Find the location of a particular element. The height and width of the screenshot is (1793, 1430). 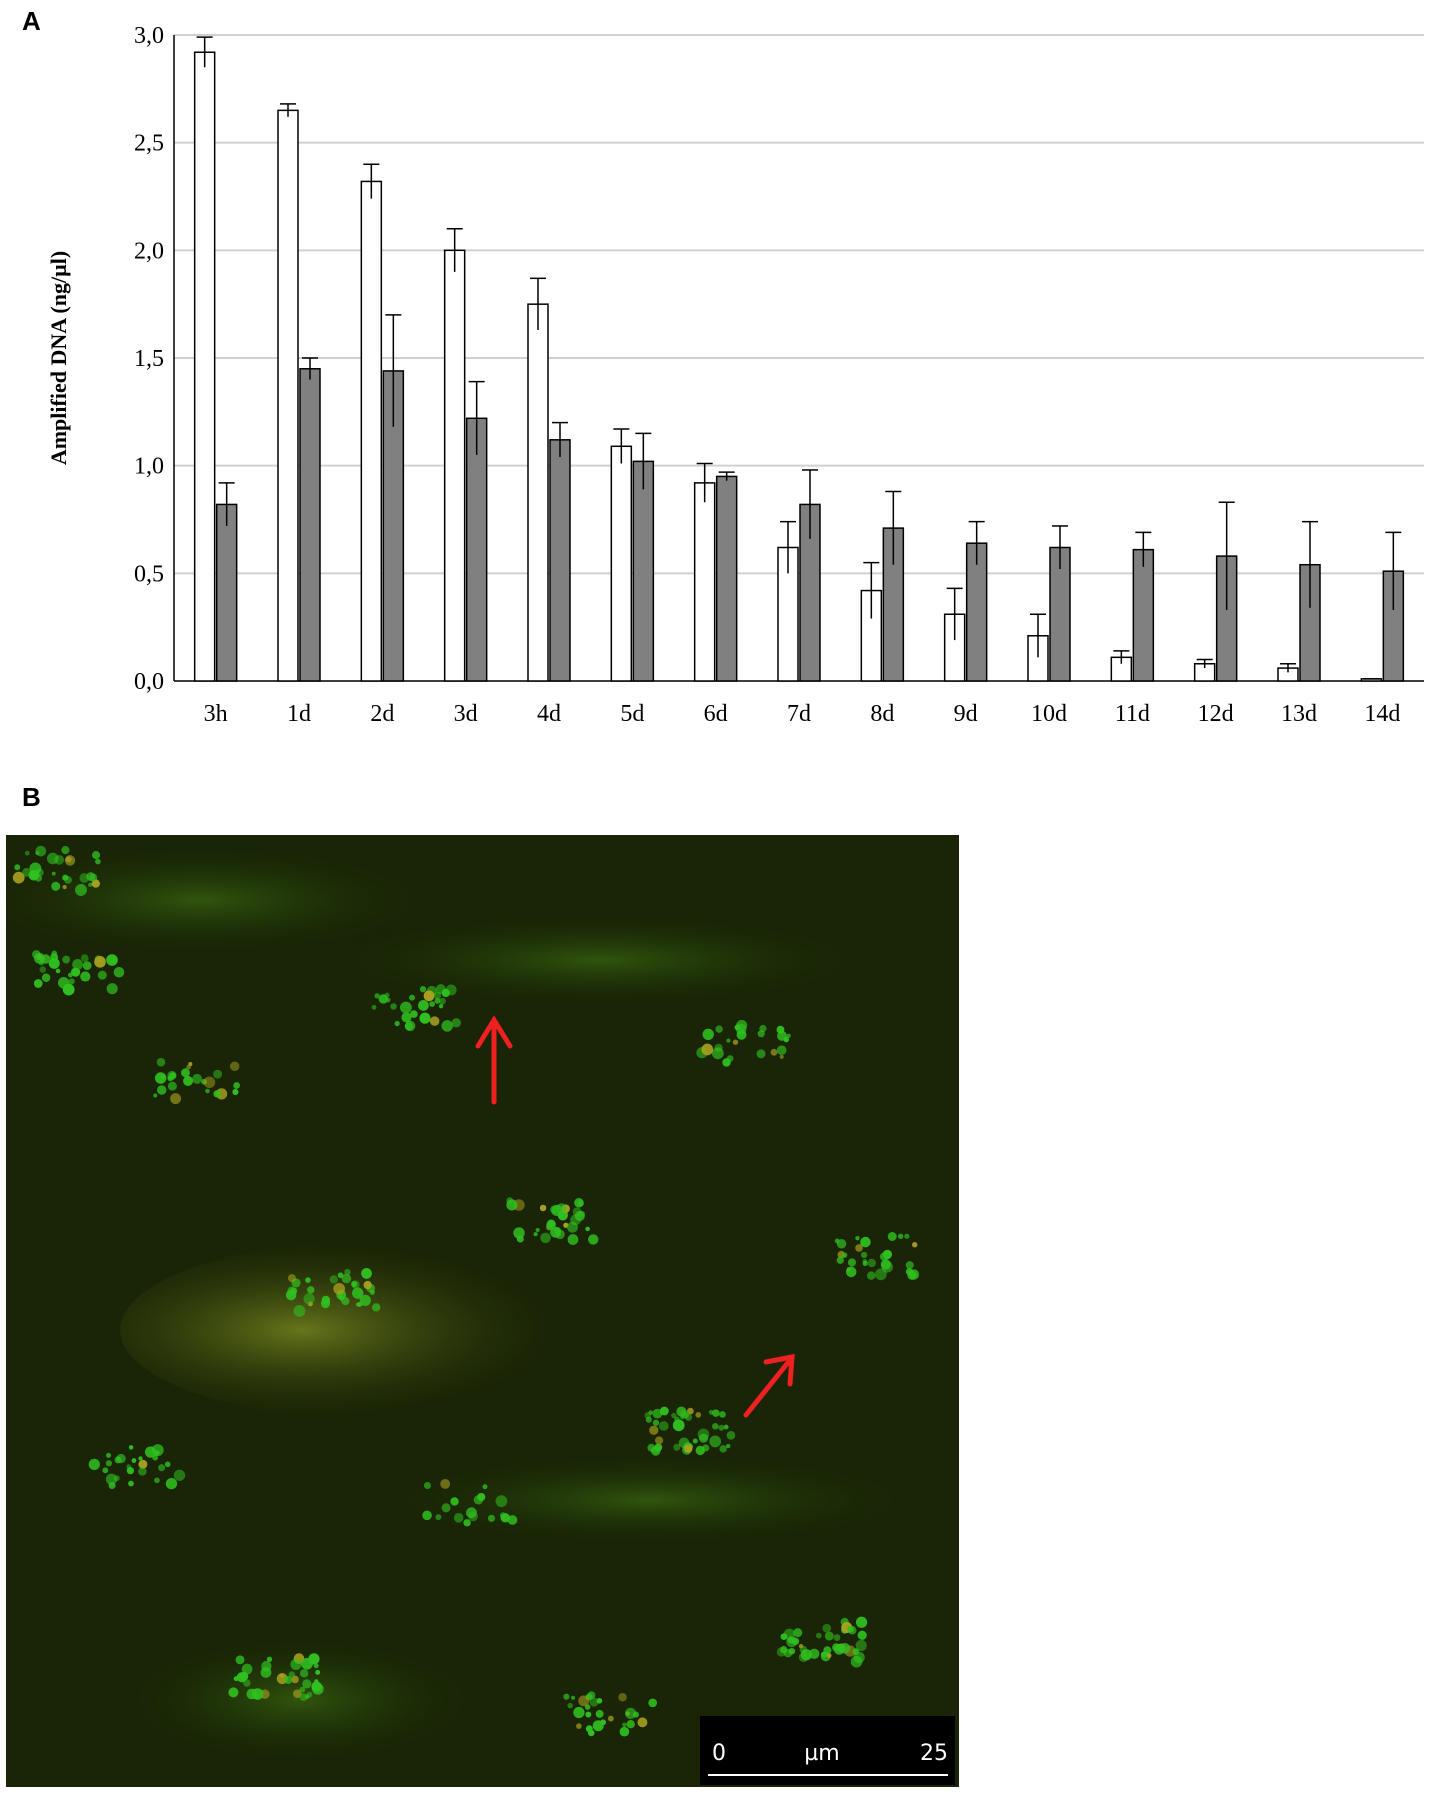

y-axis-label: Amplified DNA (ng/µl) is located at coordinates (58, 358).